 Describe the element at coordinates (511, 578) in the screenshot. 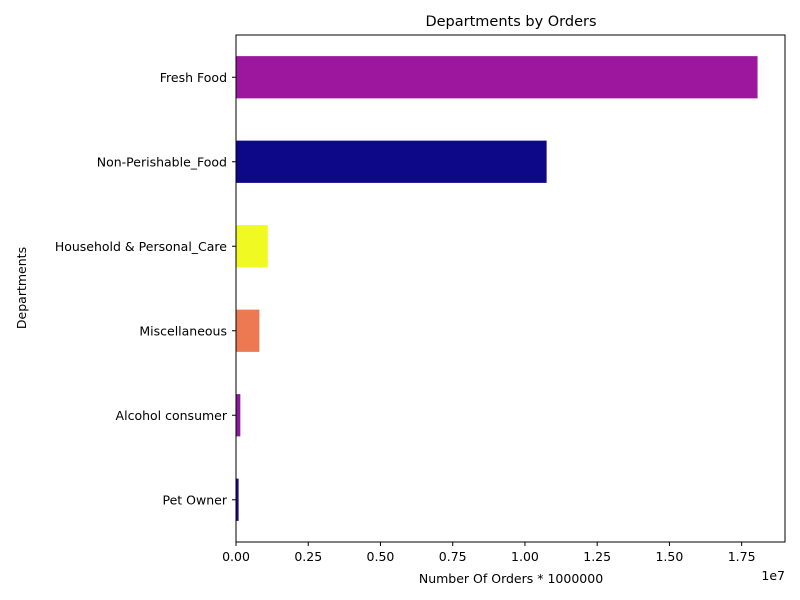

I see `x-axis-label: Number Of Orders * 1000000` at that location.